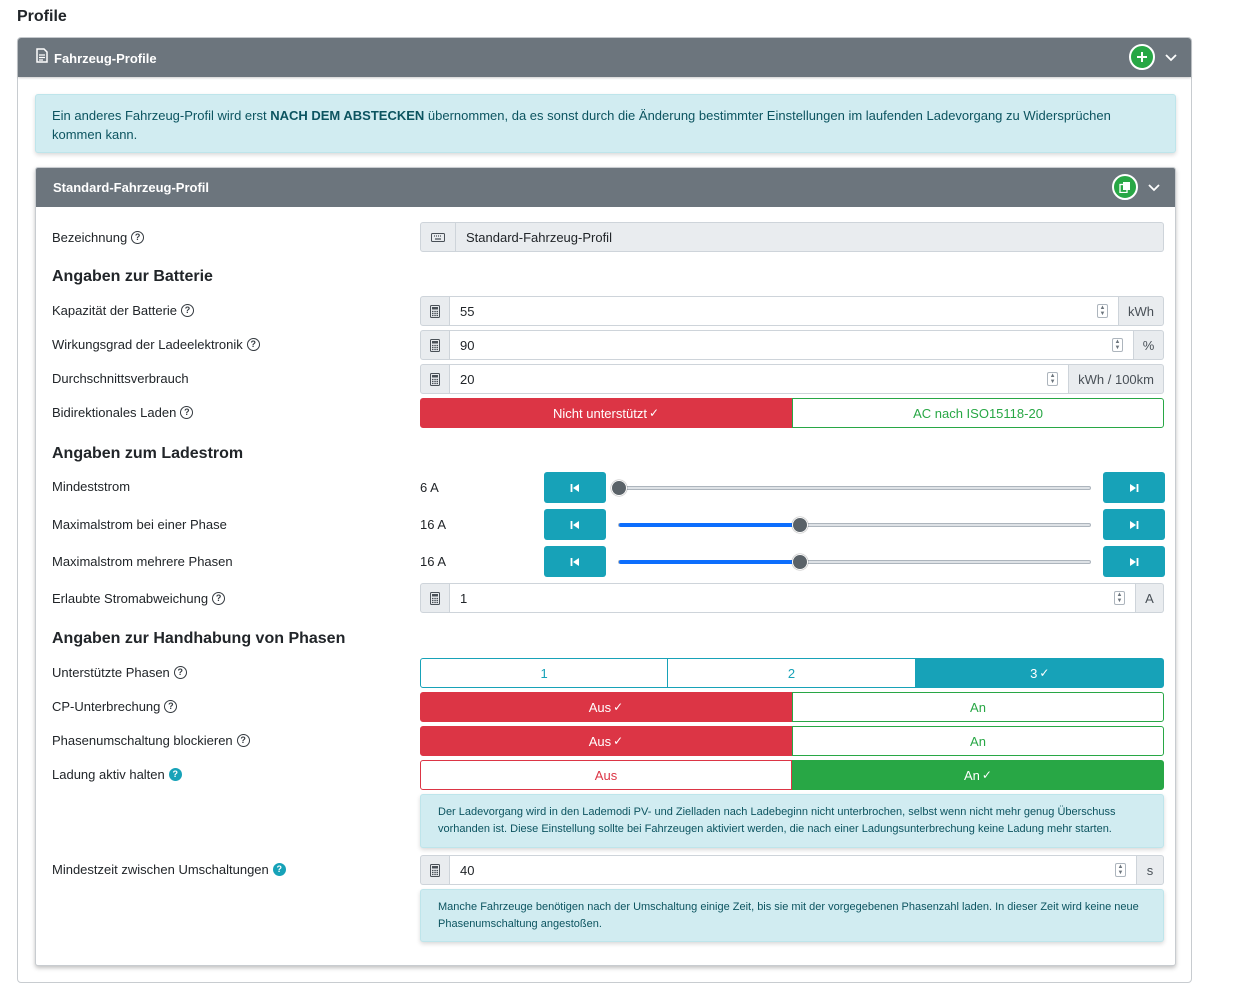 The image size is (1236, 990). I want to click on min-current-increase-button, so click(1134, 487).